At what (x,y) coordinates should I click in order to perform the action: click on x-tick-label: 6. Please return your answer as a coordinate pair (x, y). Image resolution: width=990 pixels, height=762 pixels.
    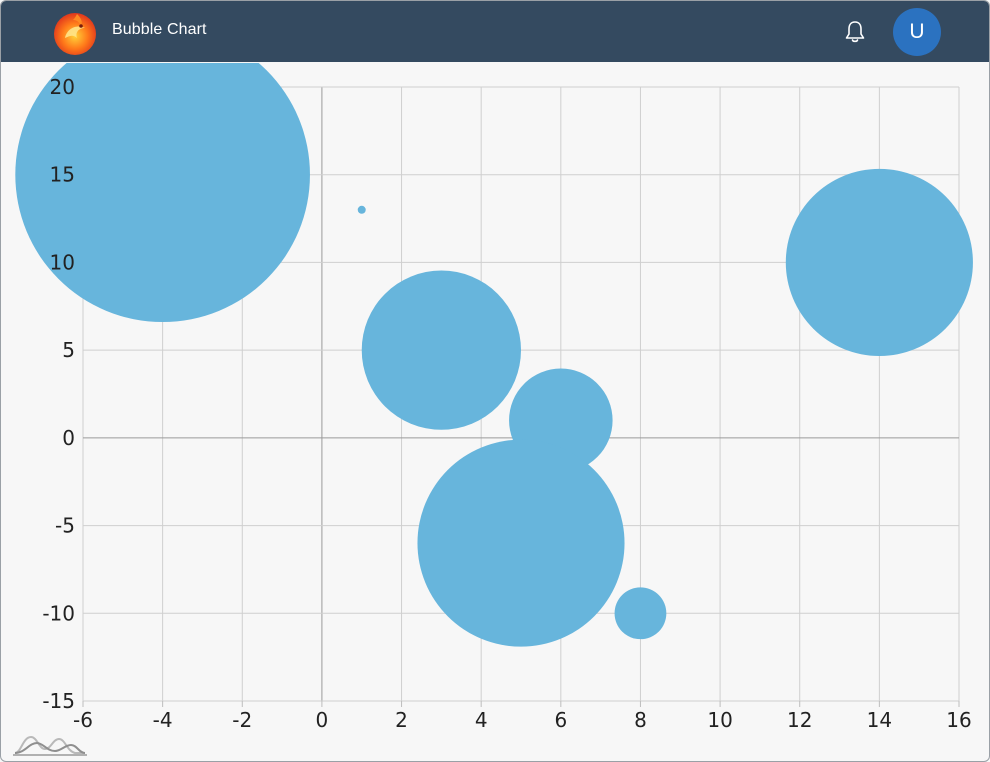
    Looking at the image, I should click on (560, 720).